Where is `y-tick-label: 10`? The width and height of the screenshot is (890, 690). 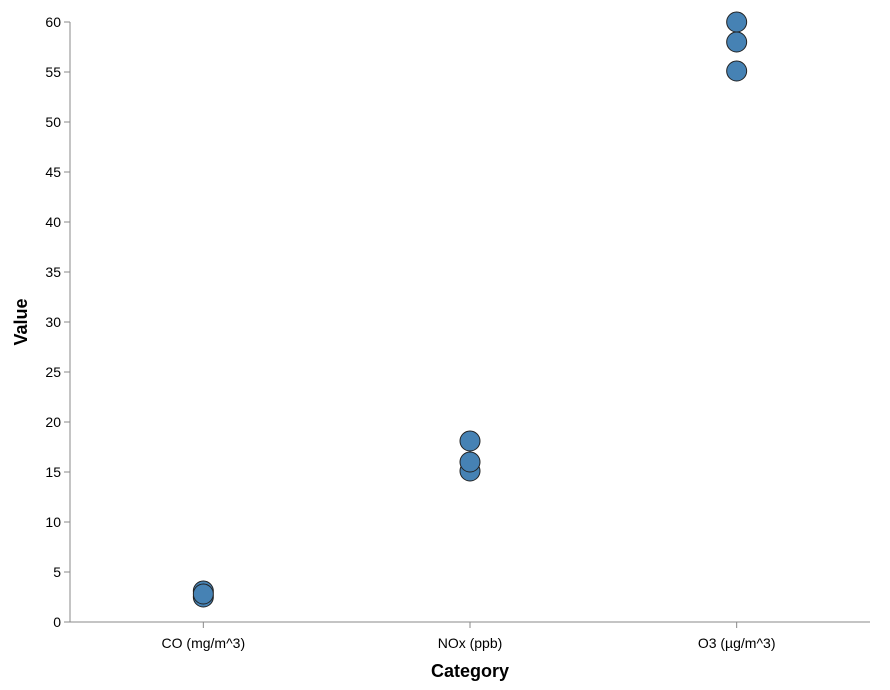
y-tick-label: 10 is located at coordinates (53, 522).